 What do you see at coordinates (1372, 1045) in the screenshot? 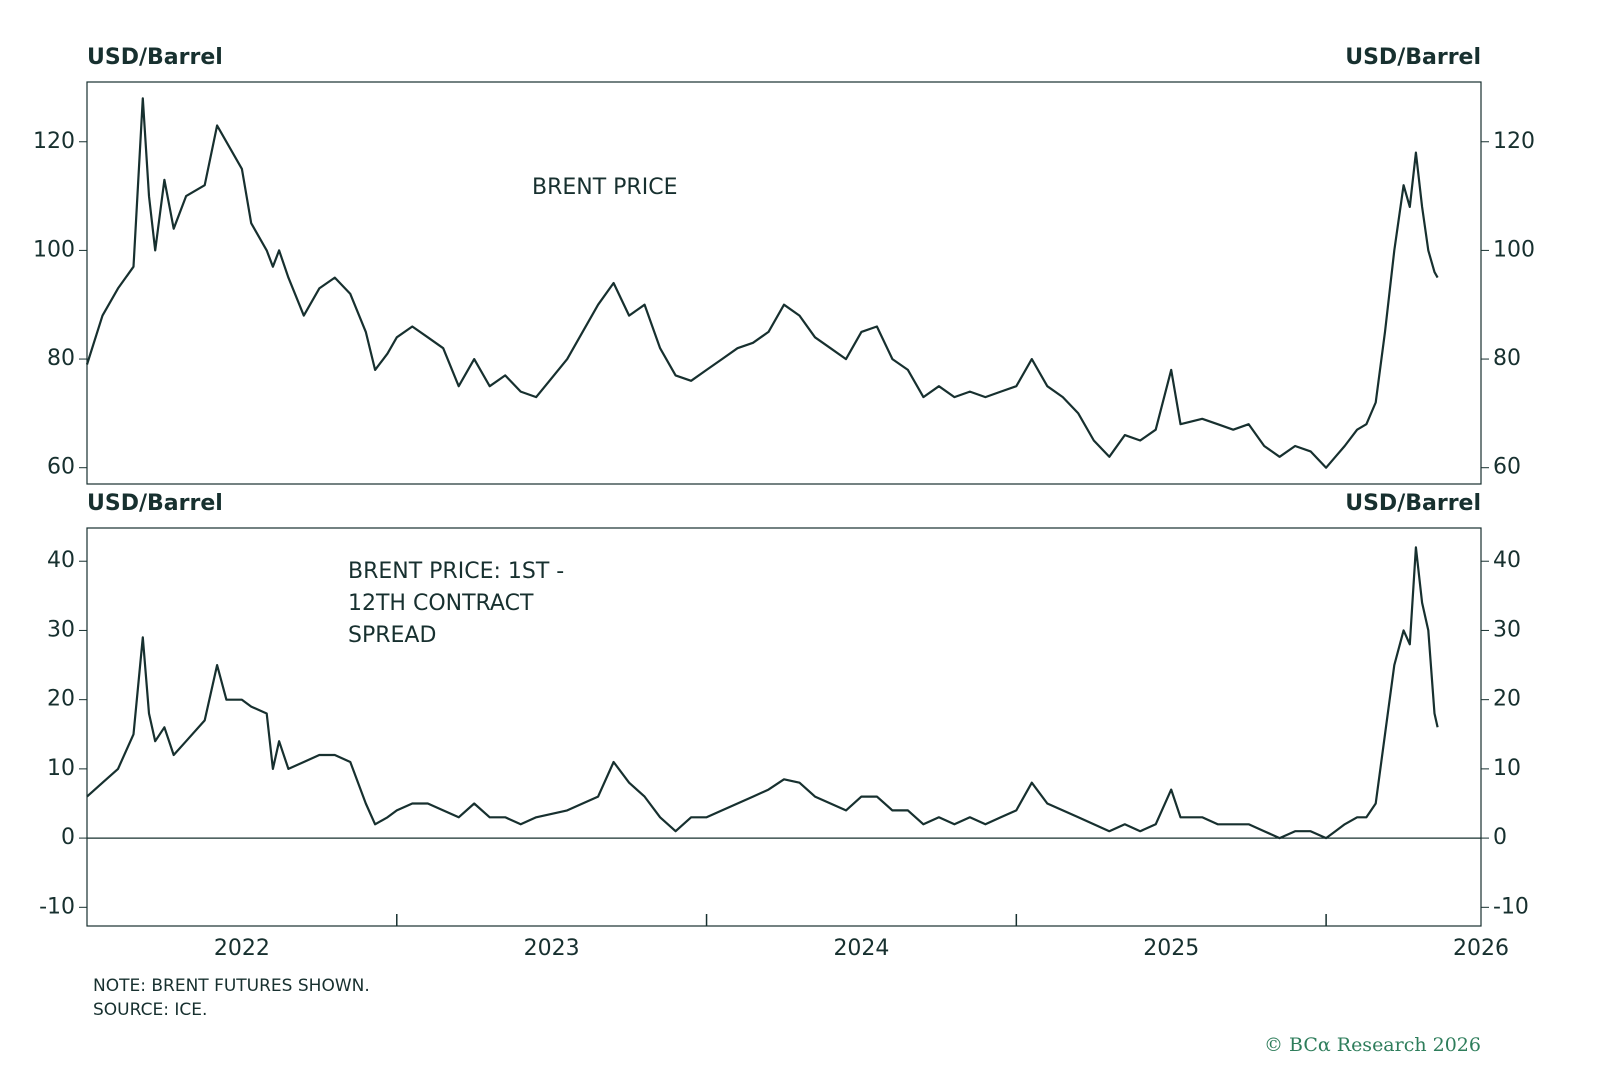
I see `copyright: © BCα Research 2026` at bounding box center [1372, 1045].